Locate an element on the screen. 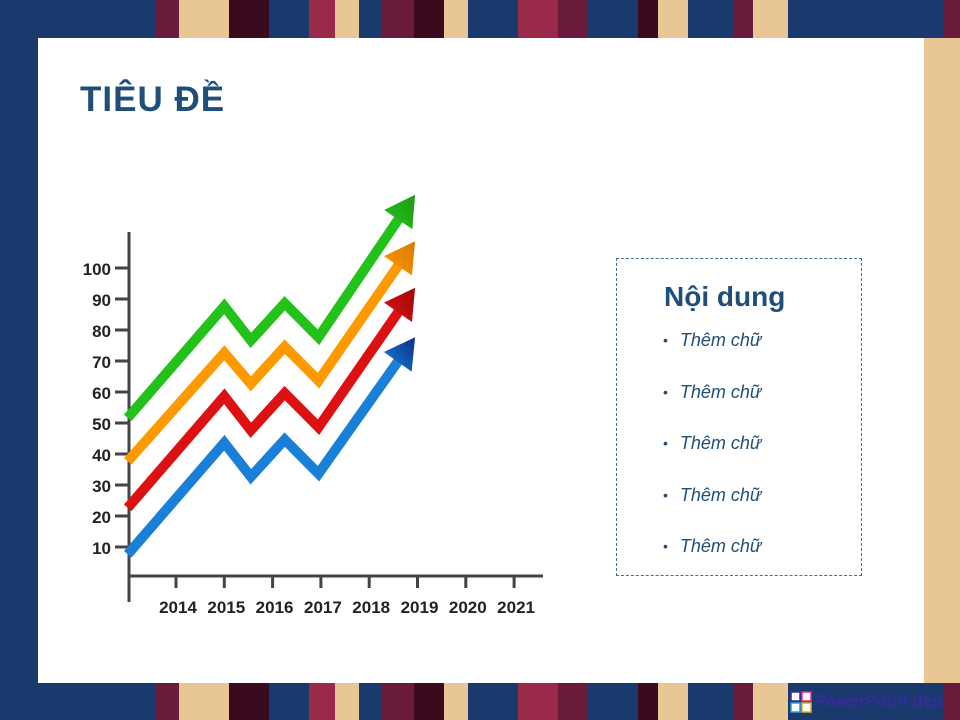 Image resolution: width=960 pixels, height=720 pixels. slide-title: TIÊU ĐỀ is located at coordinates (153, 99).